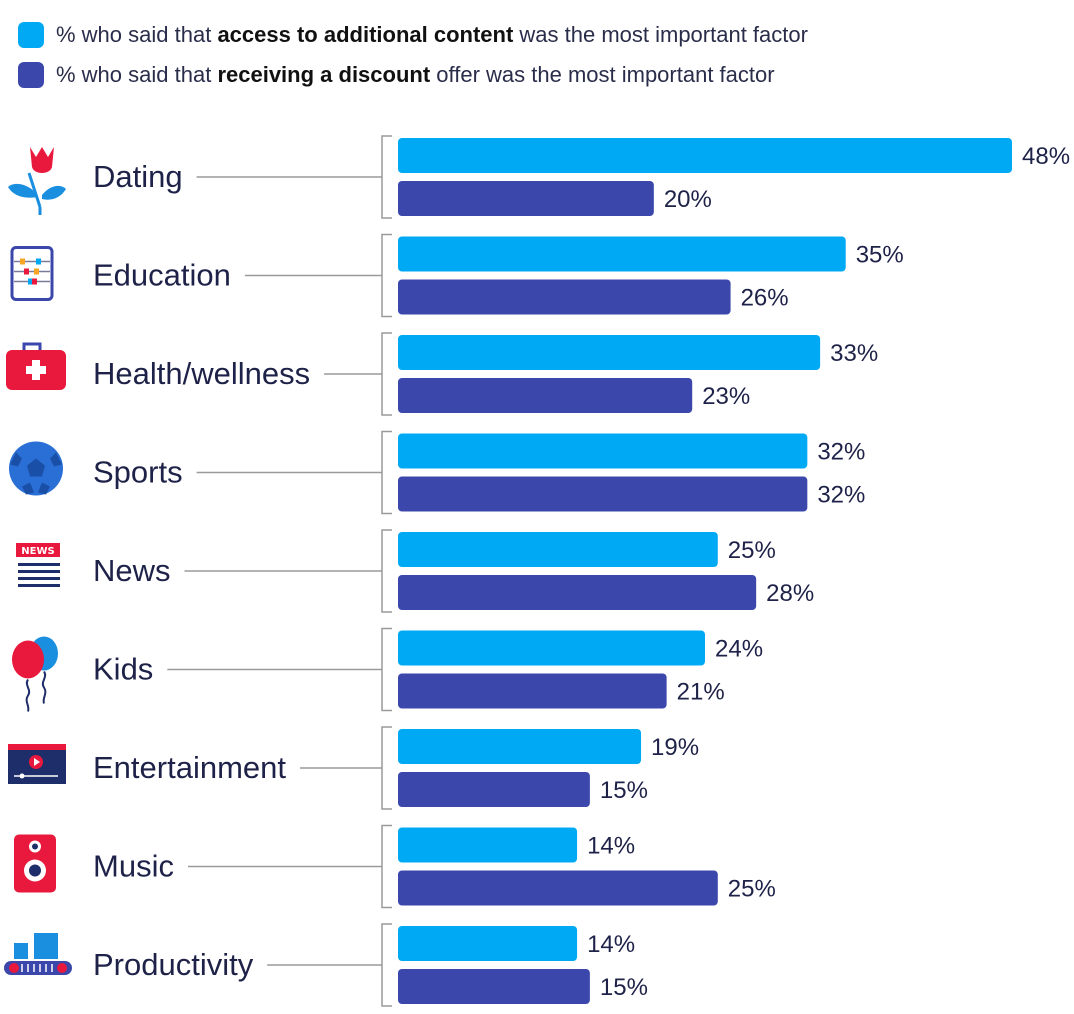 This screenshot has height=1014, width=1074. Describe the element at coordinates (854, 353) in the screenshot. I see `value-label-content-health-wellness: 33%` at that location.